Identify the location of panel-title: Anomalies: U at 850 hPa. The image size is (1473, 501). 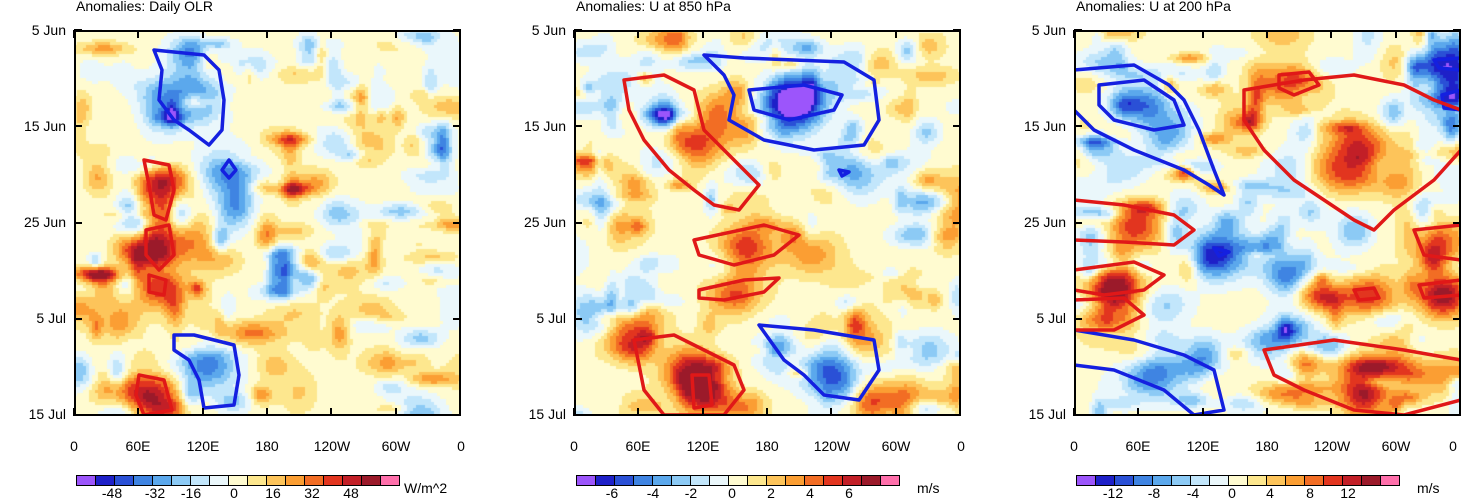
(653, 7).